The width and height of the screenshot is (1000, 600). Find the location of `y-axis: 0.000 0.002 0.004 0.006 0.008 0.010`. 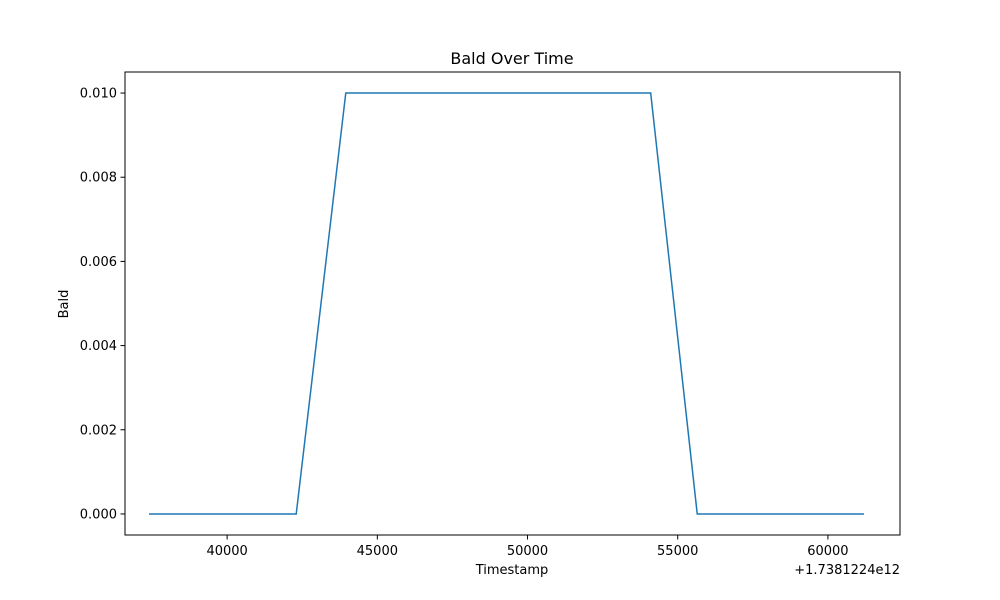

y-axis: 0.000 0.002 0.004 0.006 0.008 0.010 is located at coordinates (102, 304).